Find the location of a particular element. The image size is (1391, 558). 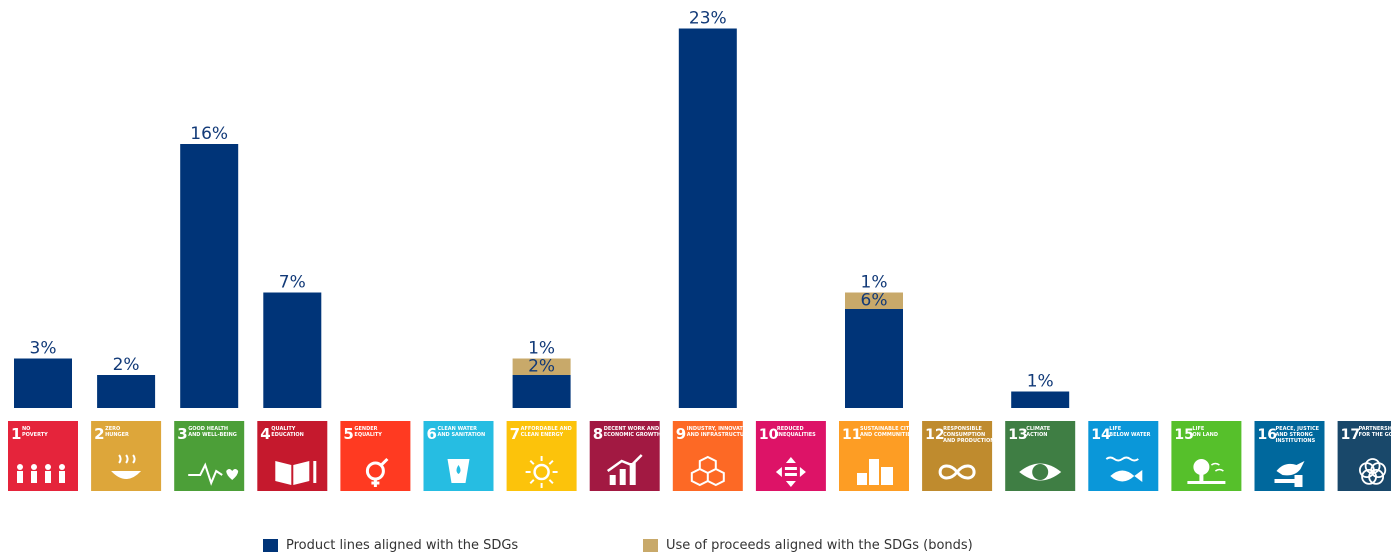

sdg-tile-label-13: ACTION is located at coordinates (1036, 435).